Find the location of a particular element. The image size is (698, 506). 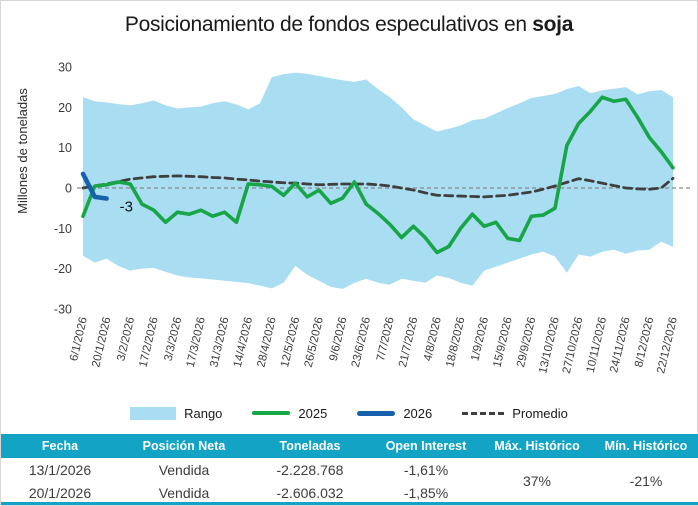

x-tick-label: 29/9/2026 is located at coordinates (526, 342).